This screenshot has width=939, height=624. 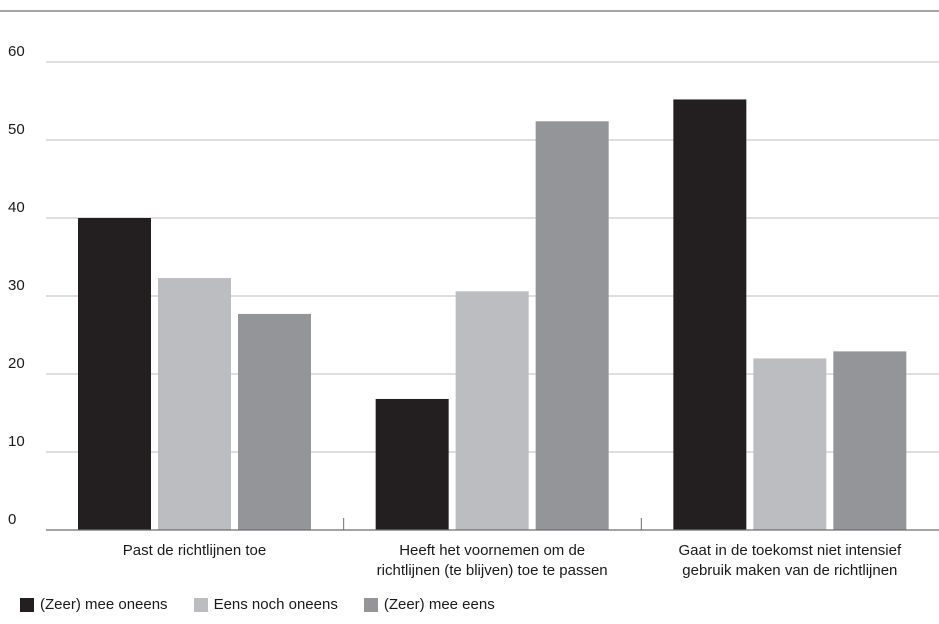 What do you see at coordinates (16, 51) in the screenshot?
I see `y-tick-label-60: 60` at bounding box center [16, 51].